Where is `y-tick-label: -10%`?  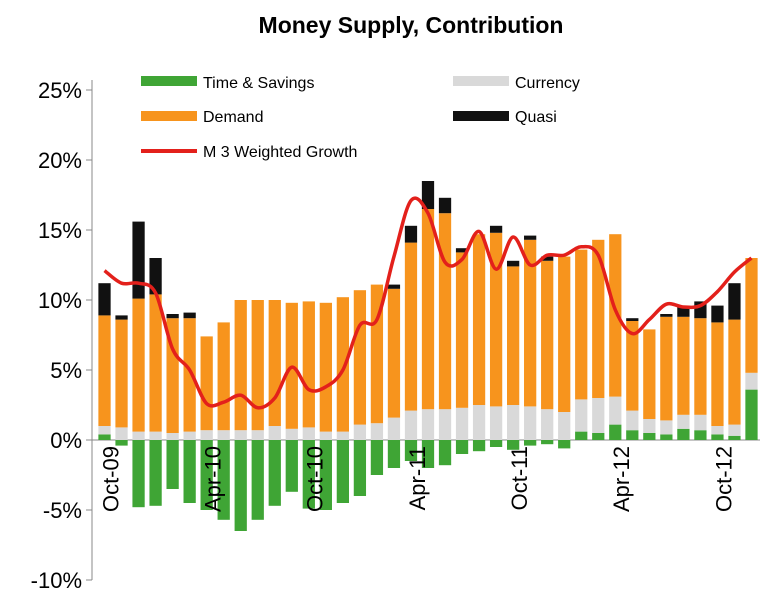 y-tick-label: -10% is located at coordinates (56, 580).